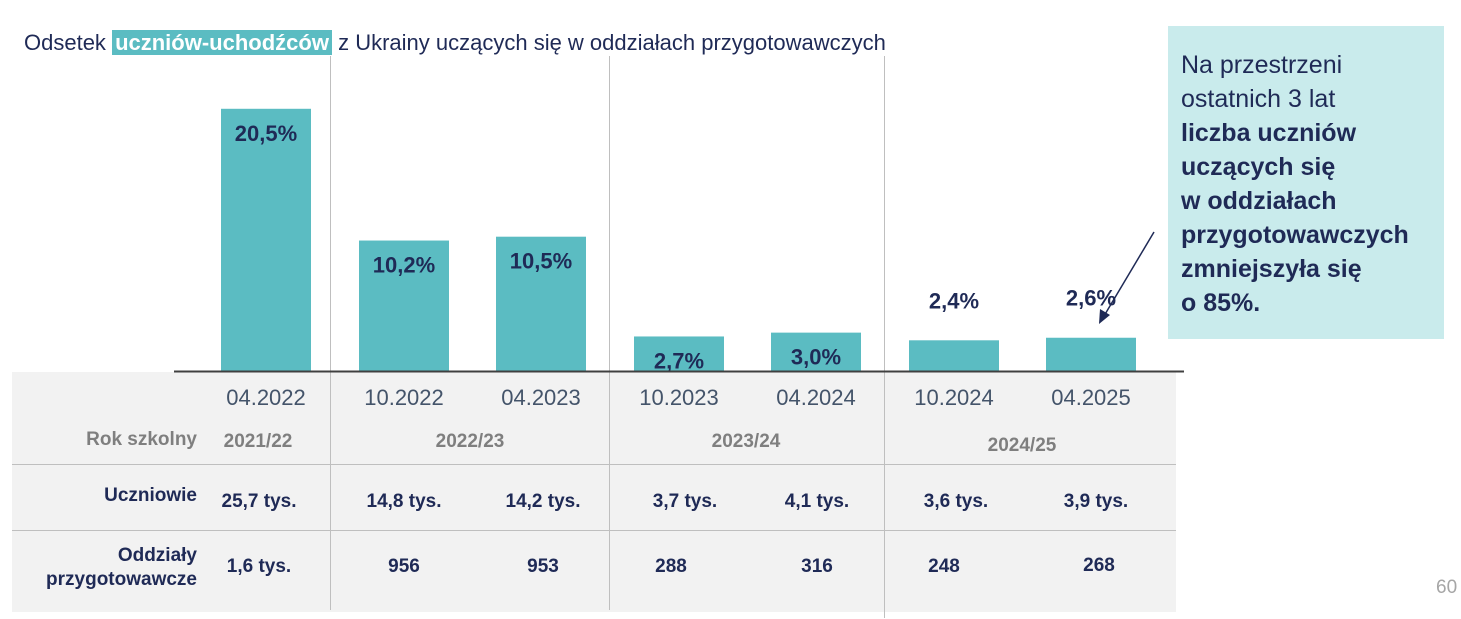 This screenshot has width=1461, height=619. I want to click on row-label-line: przygotowawcze, so click(121, 579).